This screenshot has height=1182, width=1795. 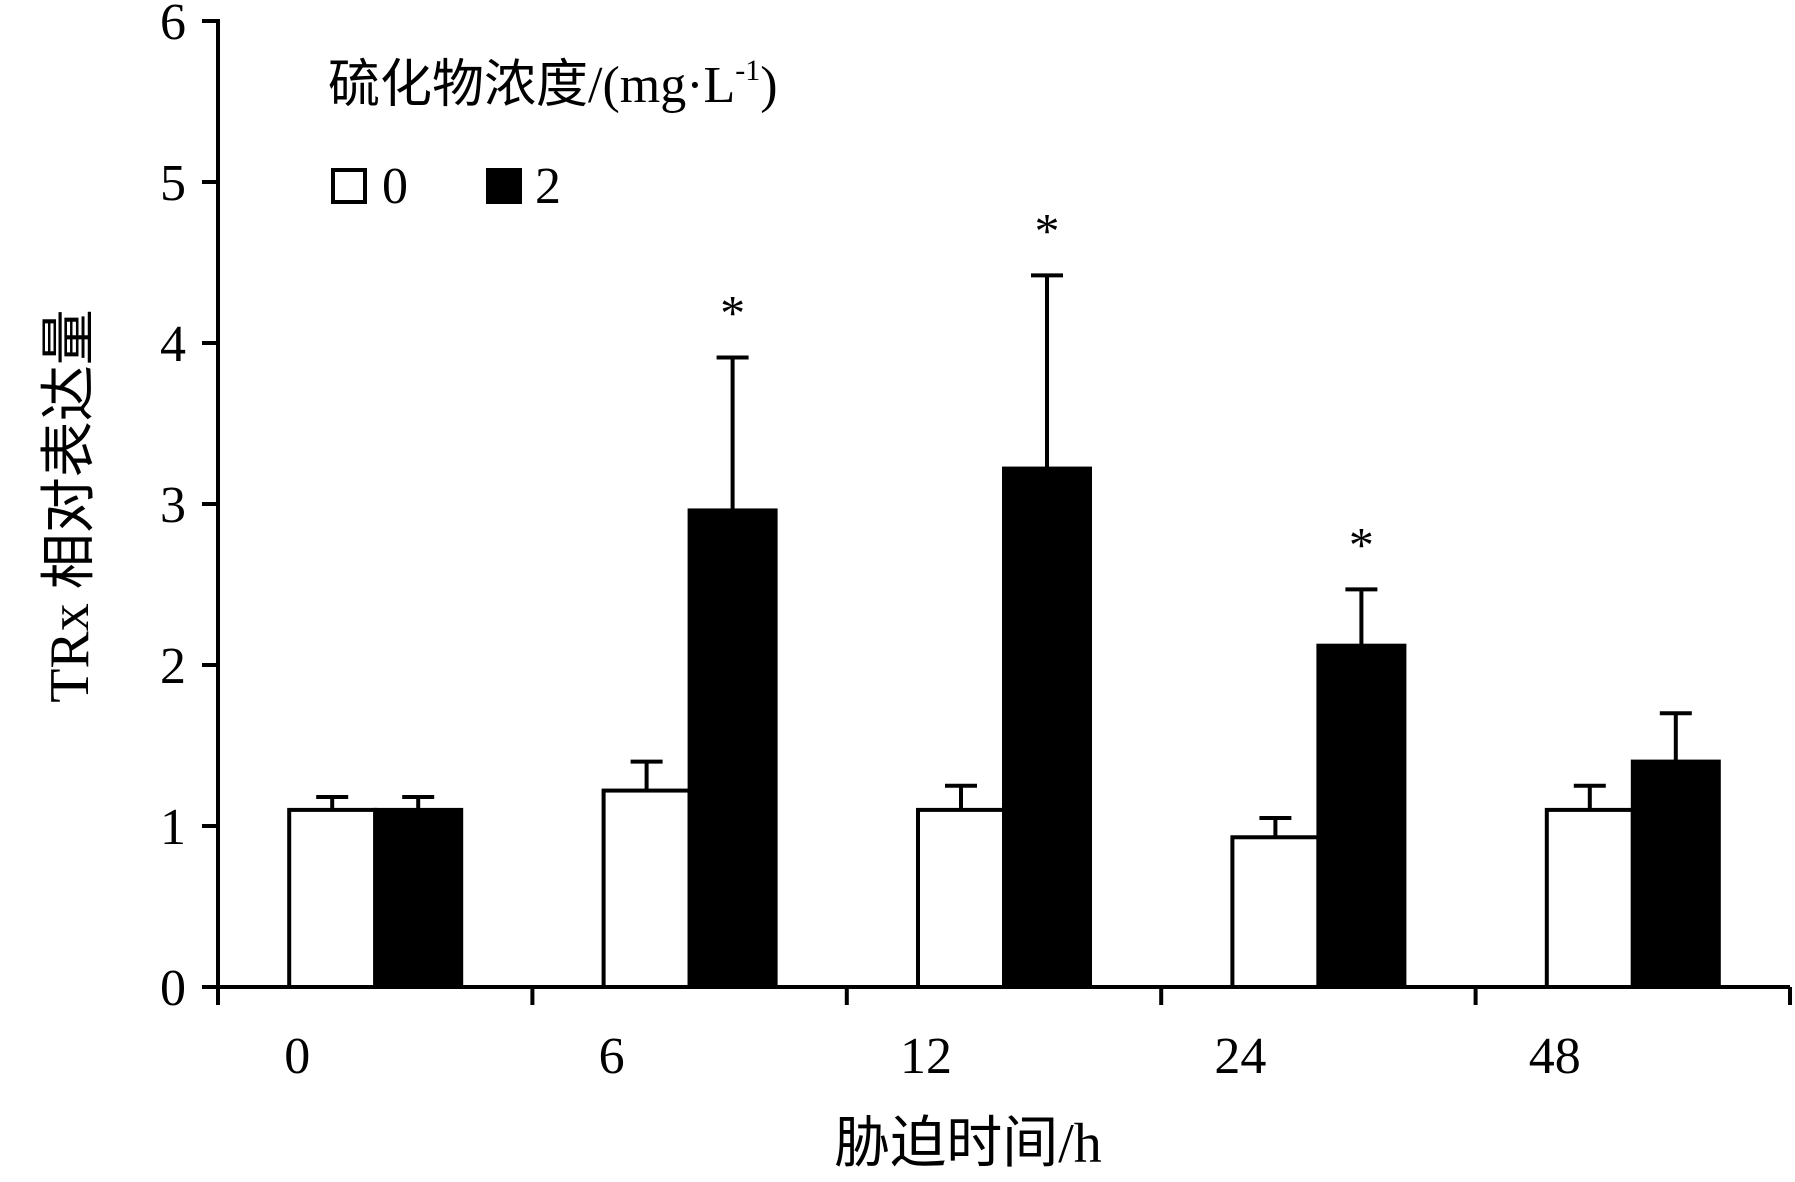 I want to click on legend-label-series-2: 2, so click(x=548, y=186).